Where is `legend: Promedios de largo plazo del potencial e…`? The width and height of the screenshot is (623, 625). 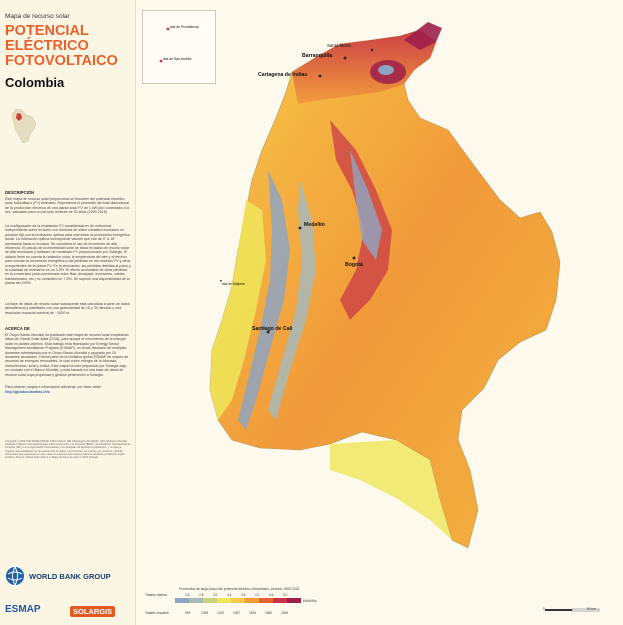 legend: Promedios de largo plazo del potencial e… is located at coordinates (235, 604).